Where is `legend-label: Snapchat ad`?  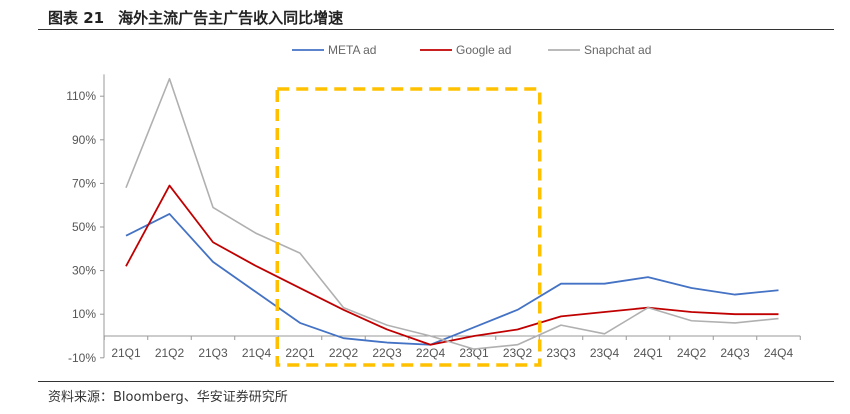
legend-label: Snapchat ad is located at coordinates (617, 50).